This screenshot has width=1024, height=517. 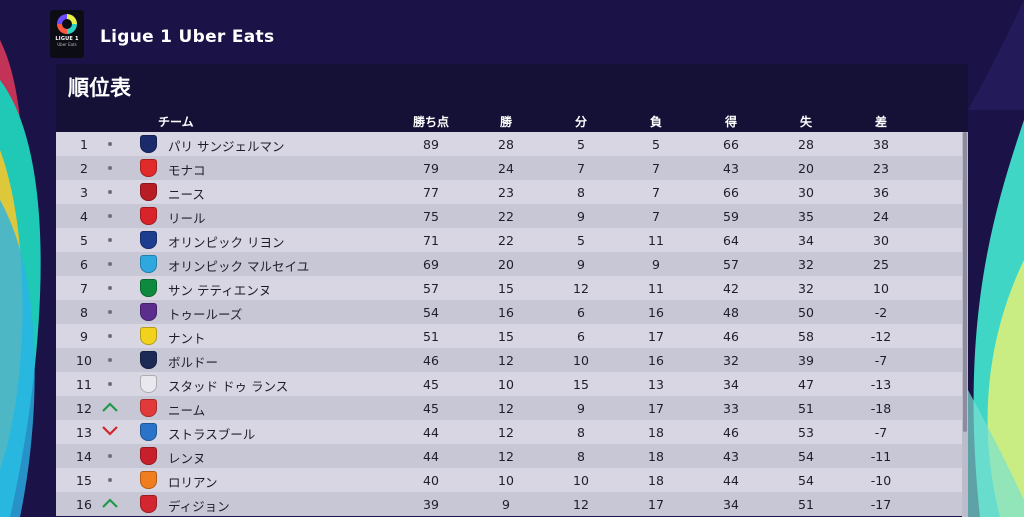 What do you see at coordinates (226, 146) in the screenshot?
I see `team-name: パリ サンジェルマン` at bounding box center [226, 146].